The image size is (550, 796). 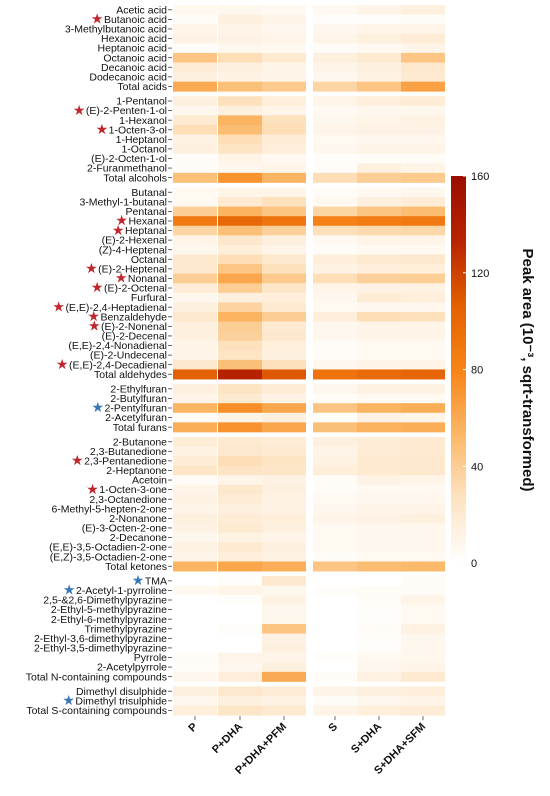 What do you see at coordinates (284, 10) in the screenshot?
I see `heat-cell-acetic-acid-p-dha-pfm` at bounding box center [284, 10].